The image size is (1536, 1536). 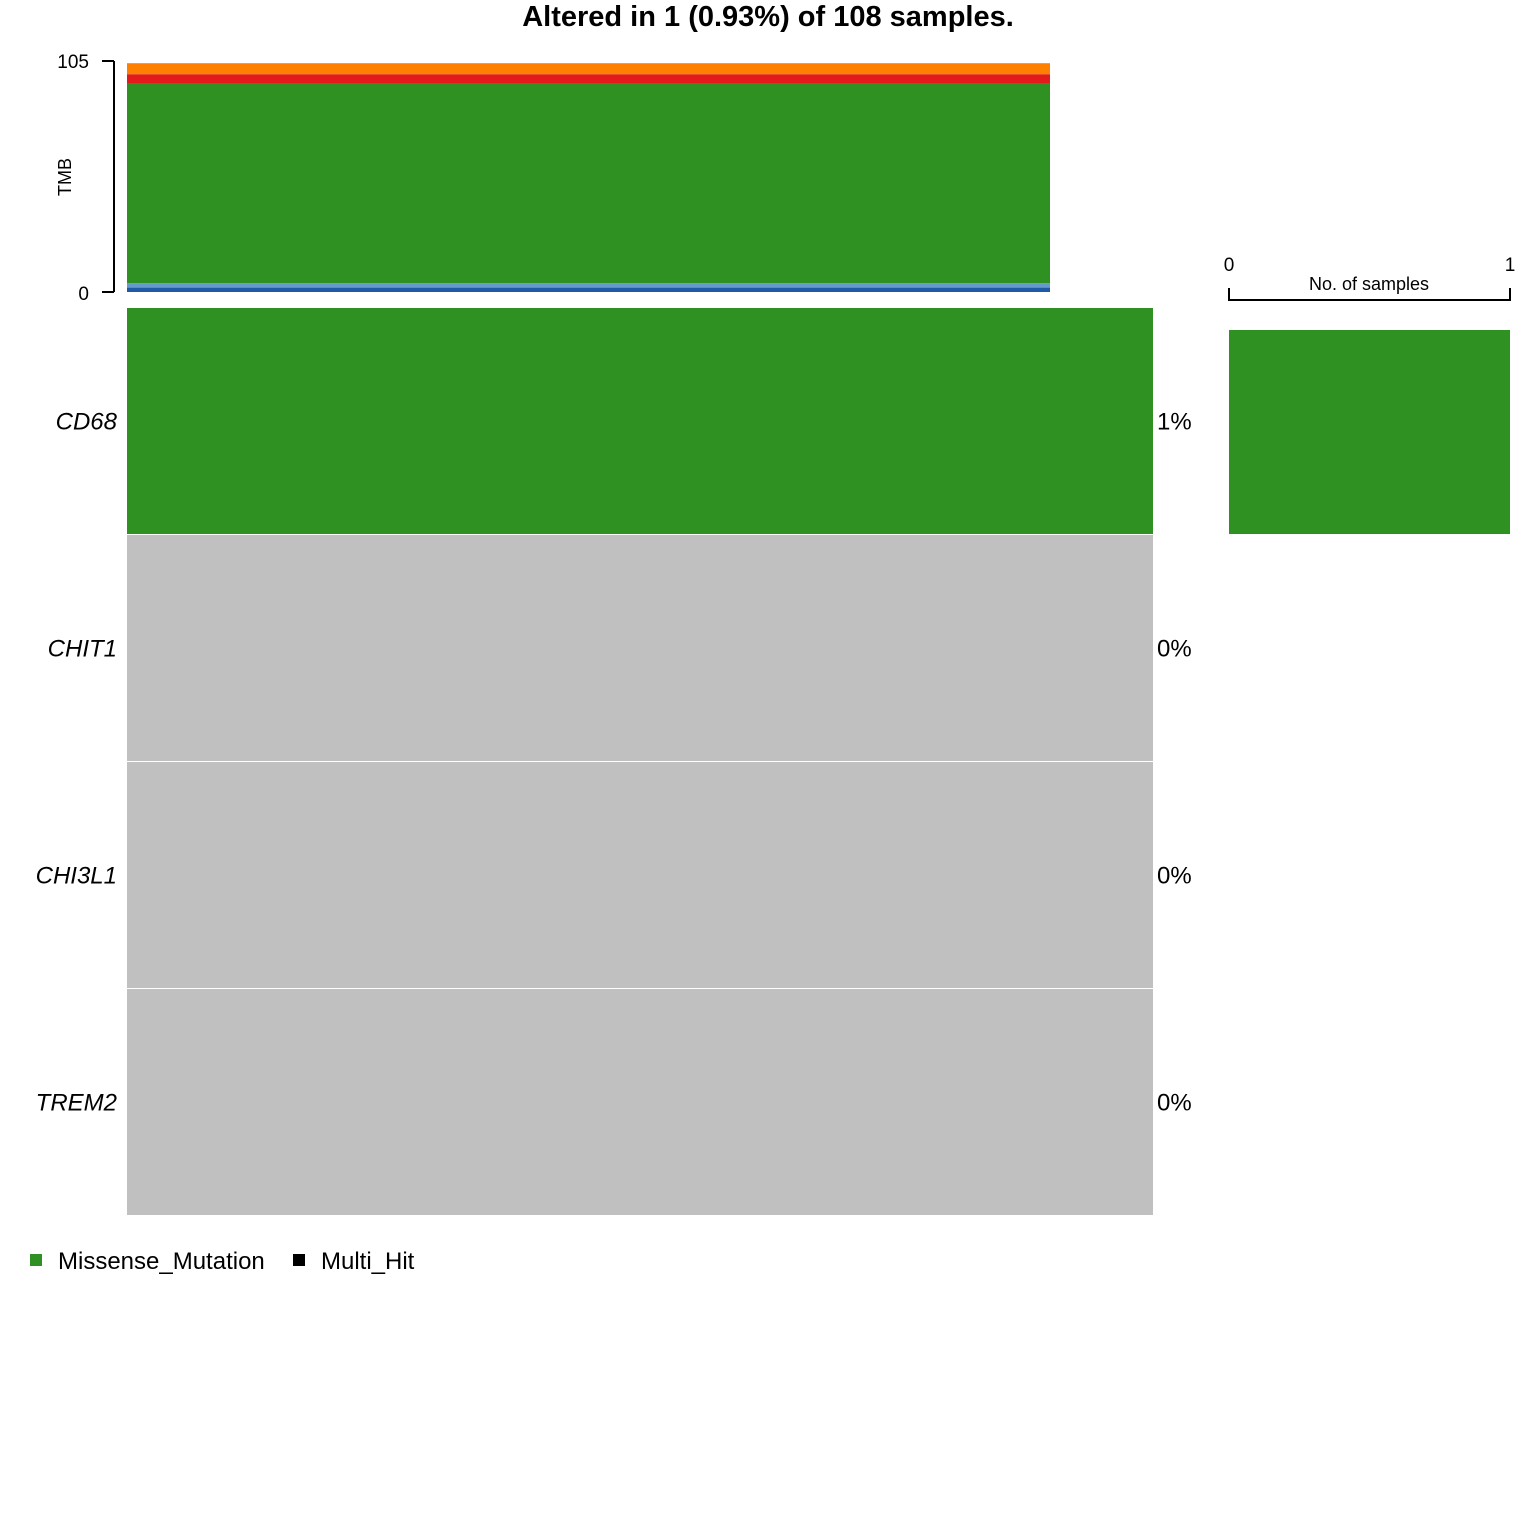 I want to click on oncoplot-cell-cd68, so click(x=640, y=421).